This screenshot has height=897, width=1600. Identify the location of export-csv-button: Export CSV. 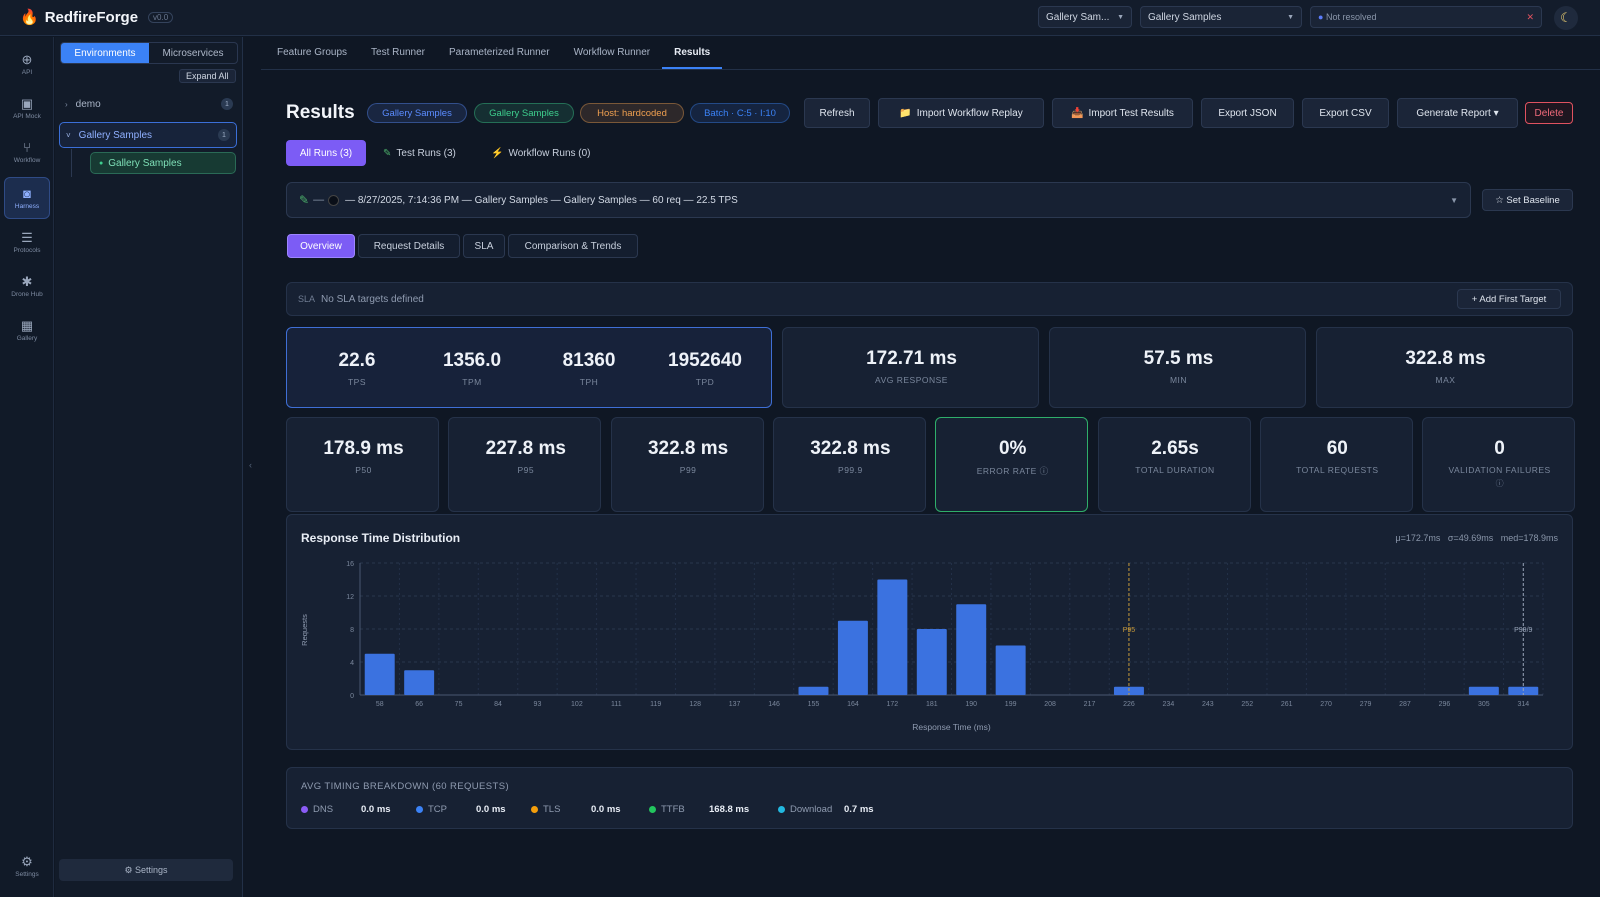
(1345, 113).